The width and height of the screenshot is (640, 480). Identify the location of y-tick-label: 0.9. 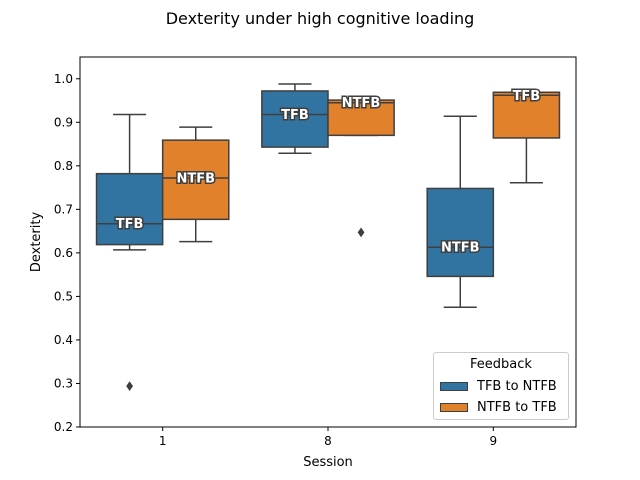
(63, 122).